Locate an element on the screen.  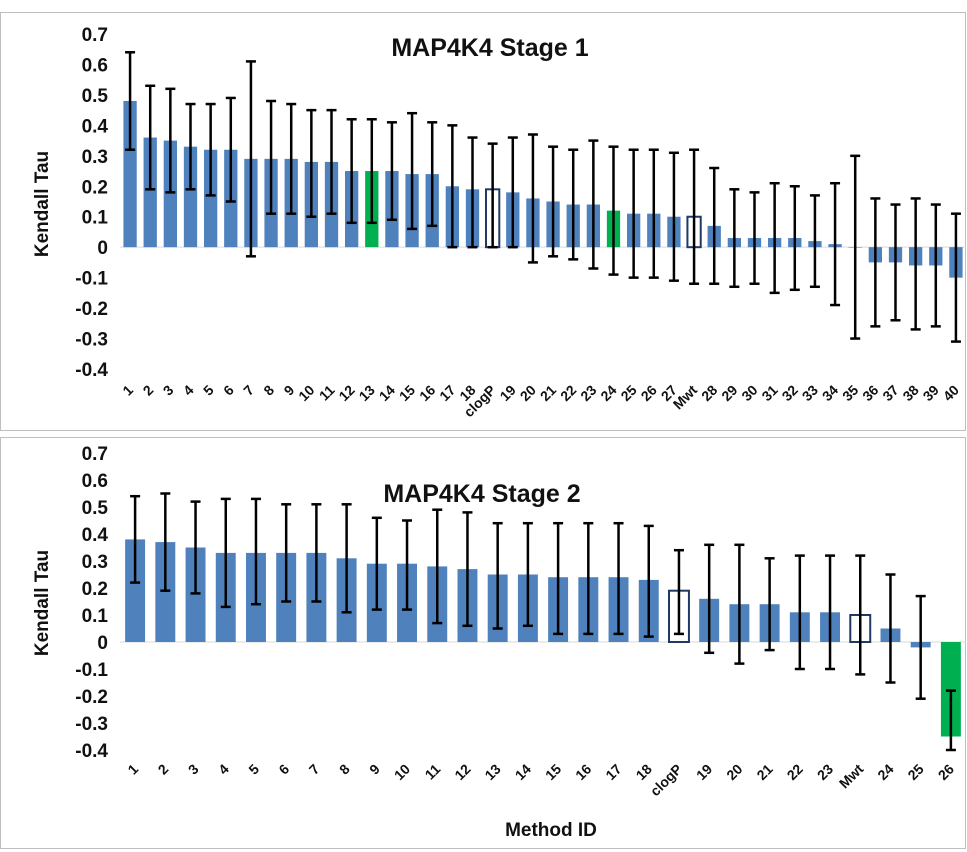
x-tick-label: 26 is located at coordinates (946, 772).